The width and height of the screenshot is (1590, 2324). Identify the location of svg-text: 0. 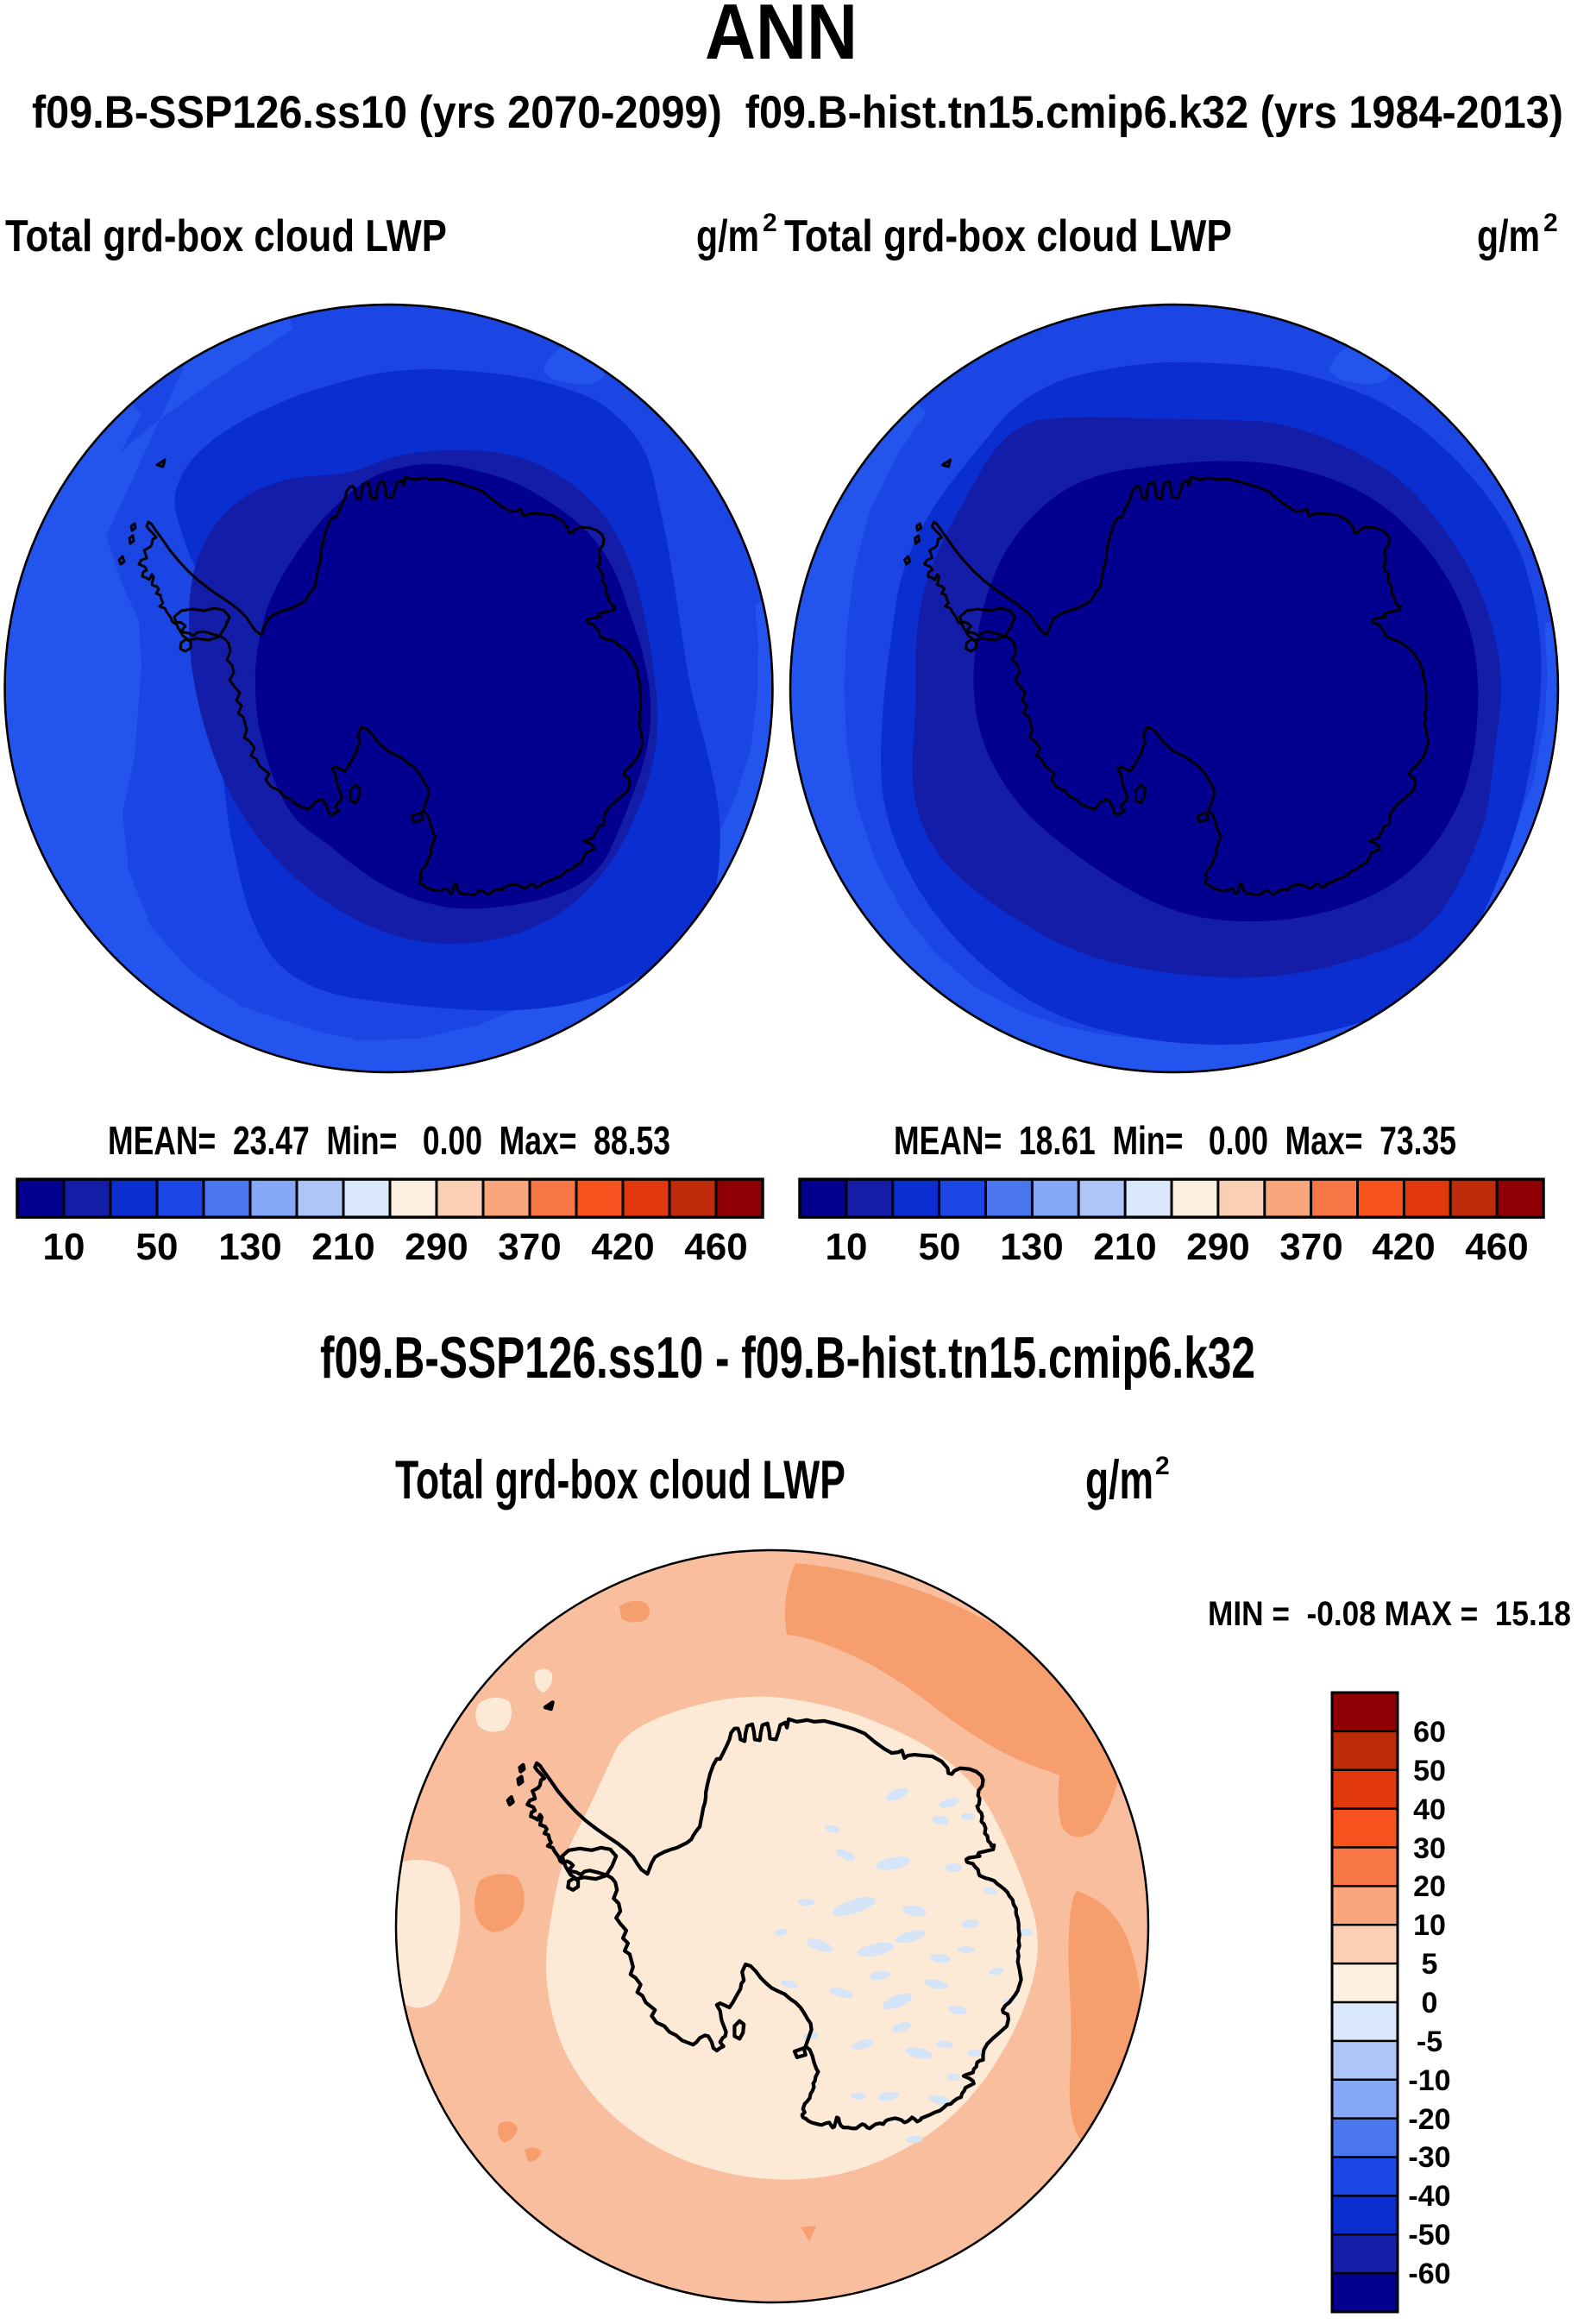
(1430, 2003).